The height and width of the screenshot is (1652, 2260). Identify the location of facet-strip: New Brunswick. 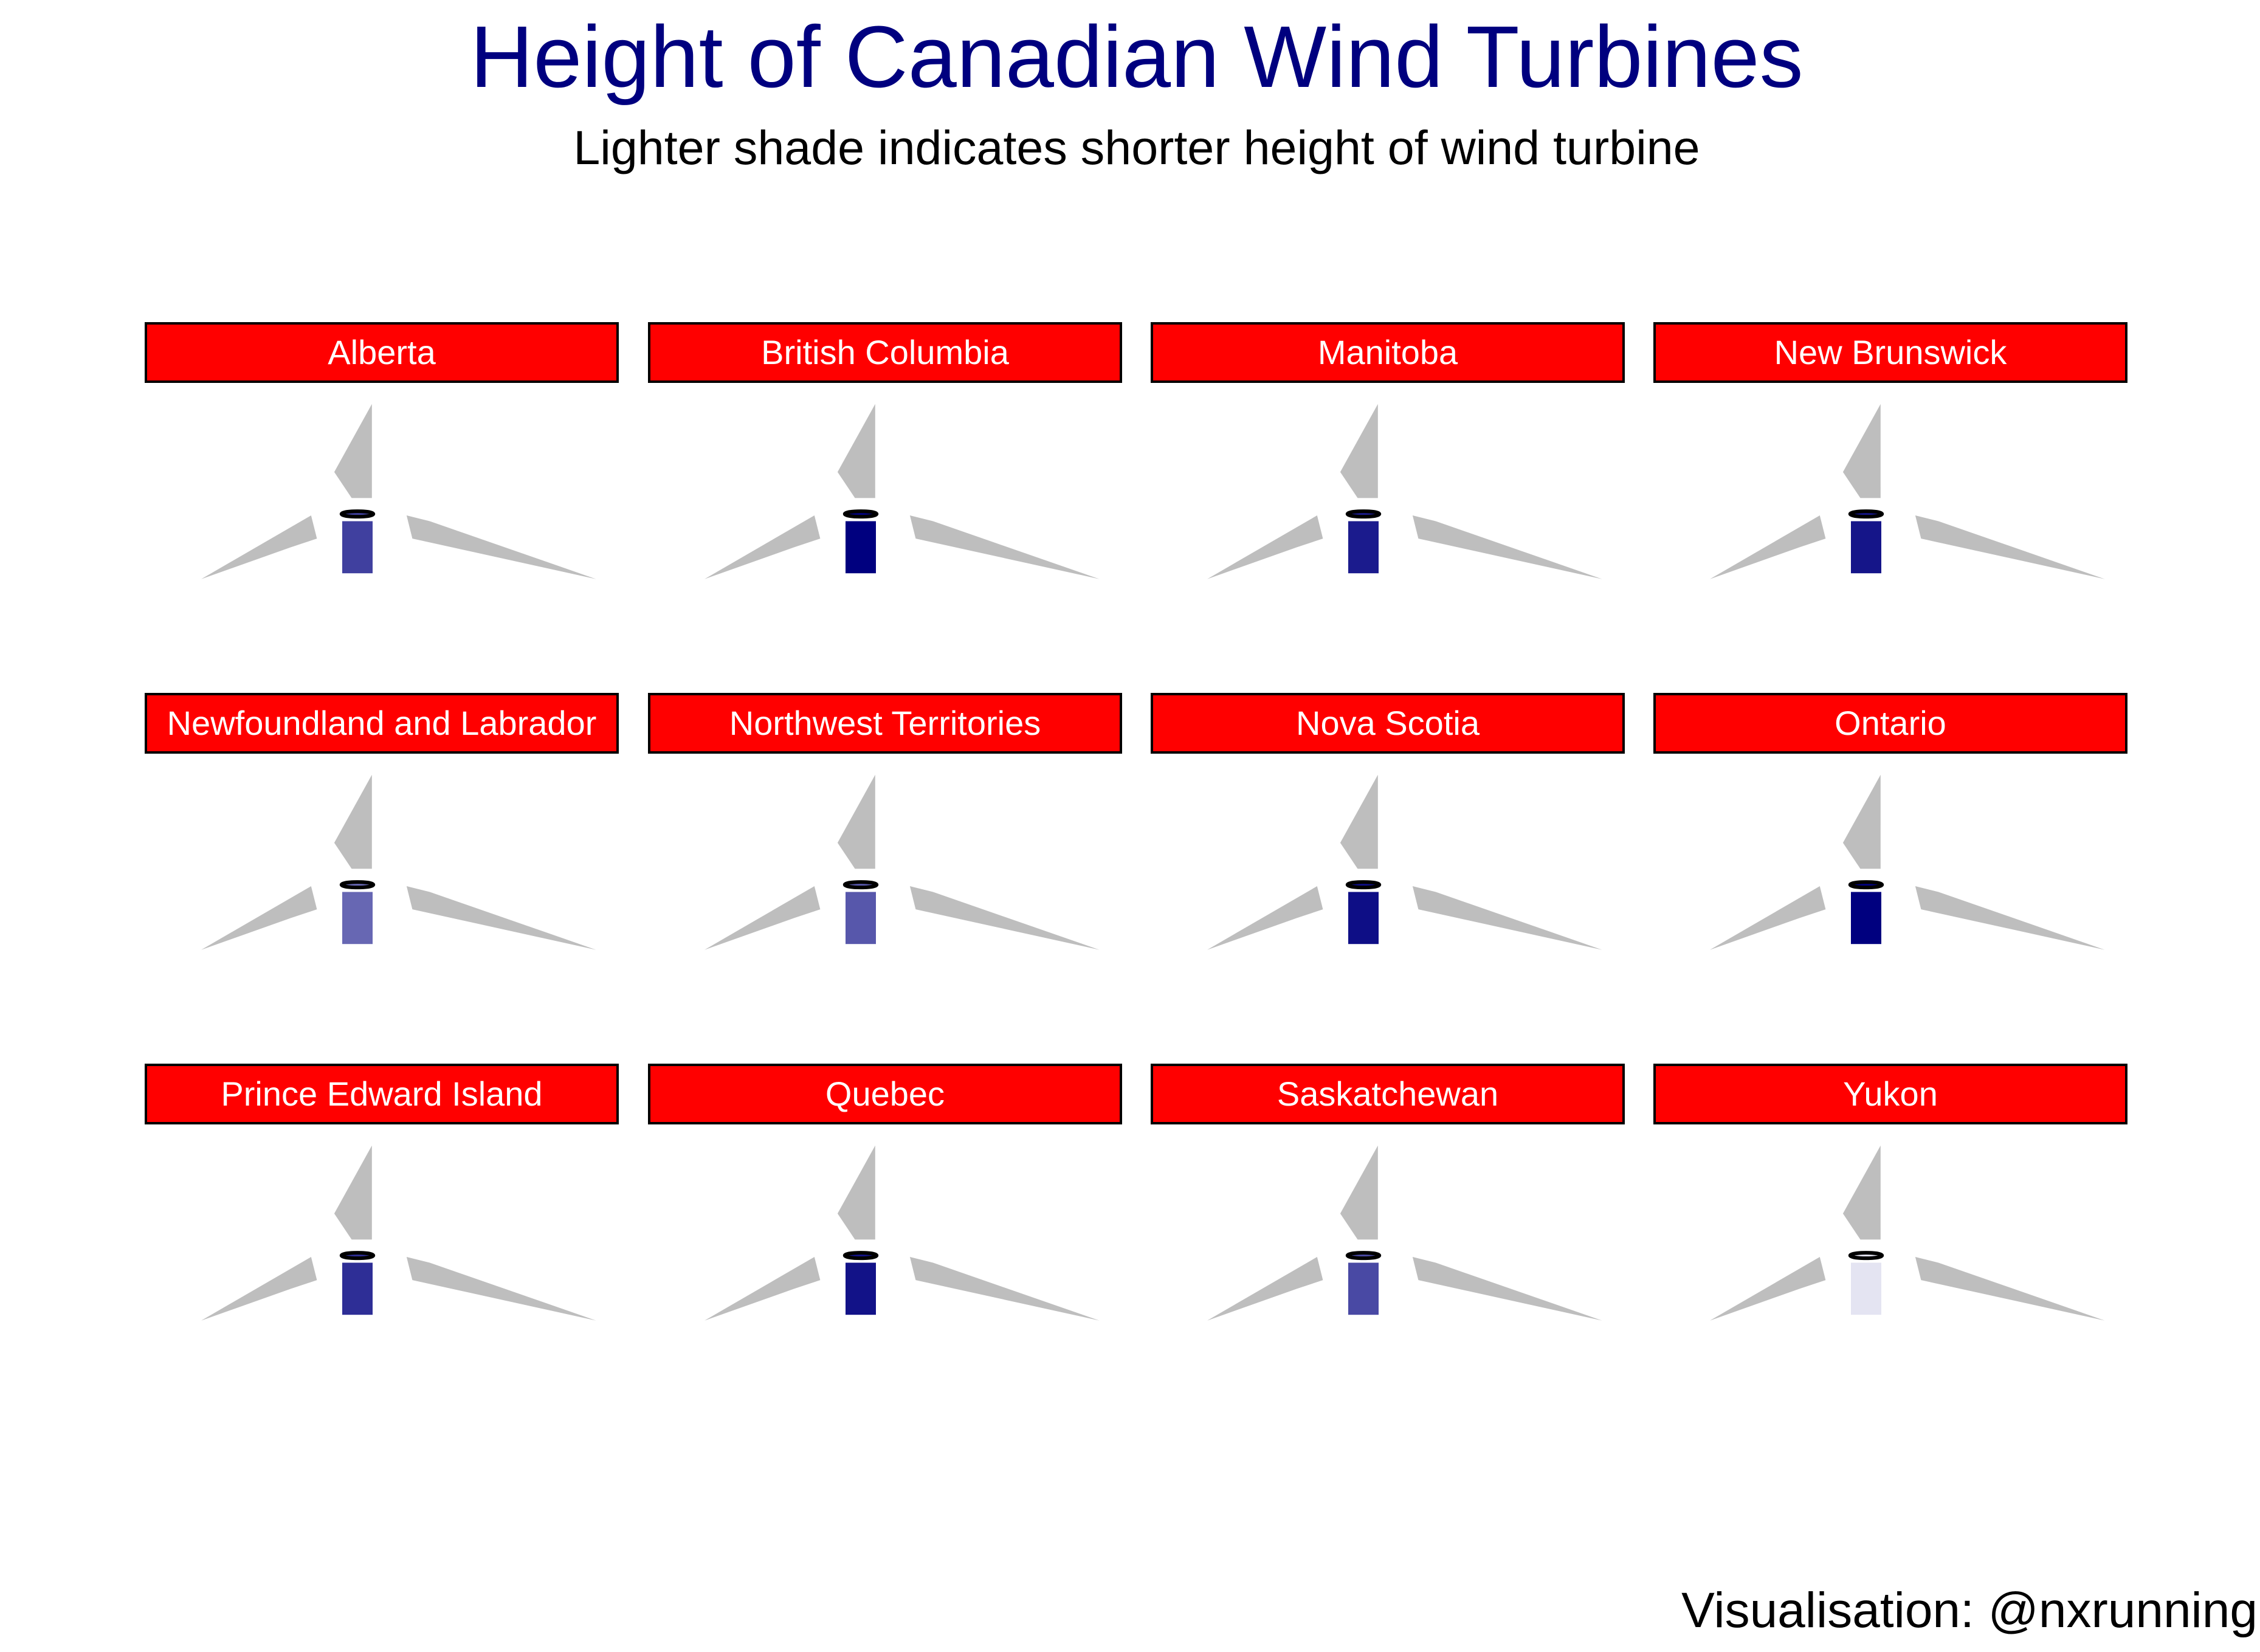
(1890, 352).